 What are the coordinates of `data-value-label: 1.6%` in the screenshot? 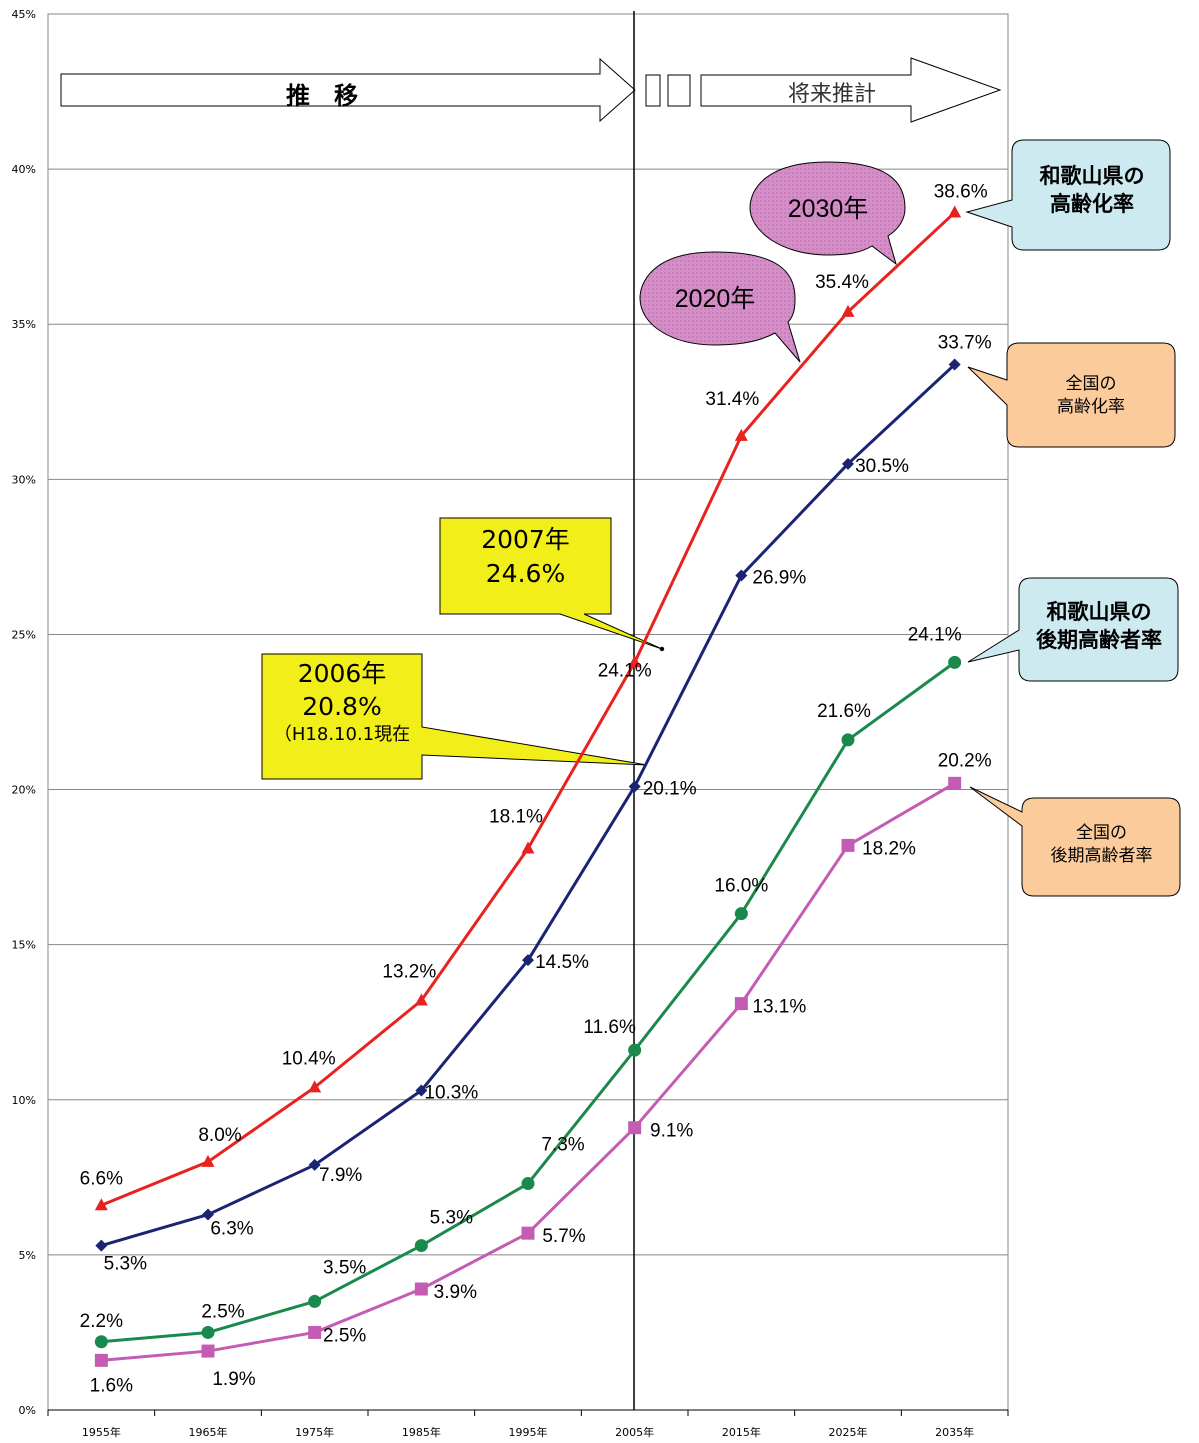 It's located at (111, 1385).